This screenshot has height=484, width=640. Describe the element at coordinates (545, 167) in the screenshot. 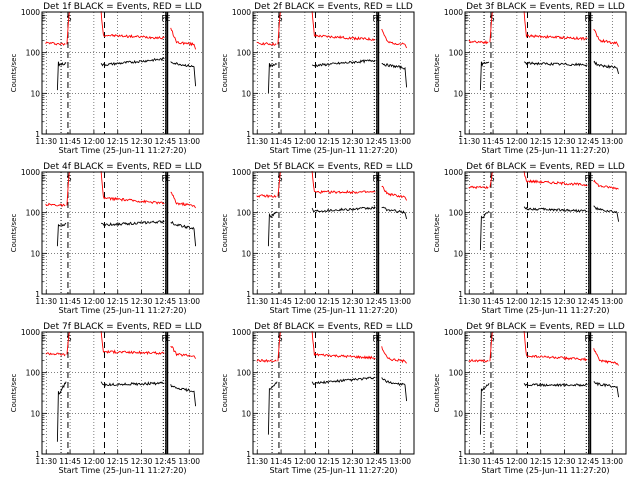

I see `panel-title: Det 6f BLACK = Events, RED = LLD` at that location.